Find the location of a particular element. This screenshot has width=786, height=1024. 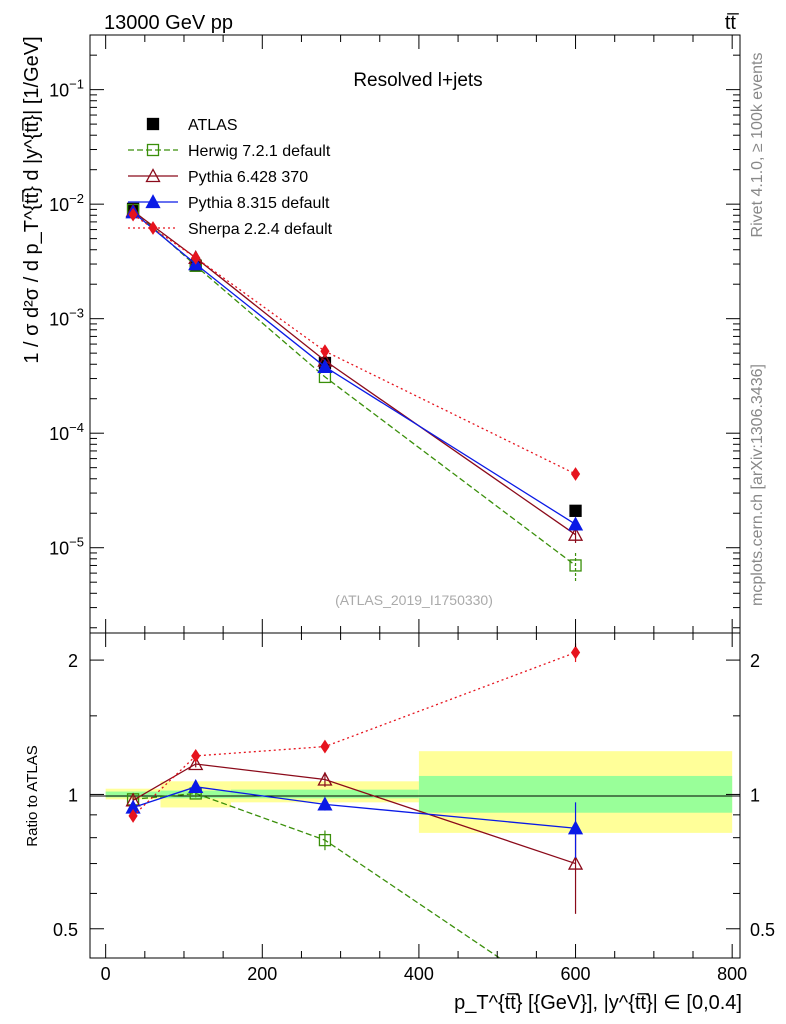

ratio-line-pythia-8-315-default is located at coordinates (354, 807).